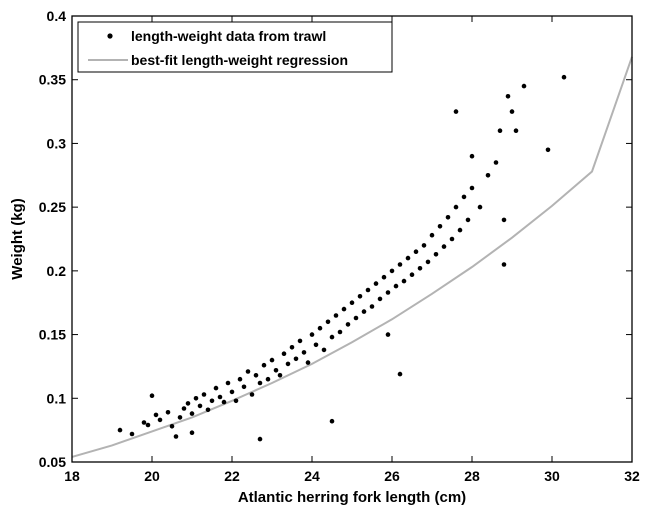 The image size is (649, 508). I want to click on y-tick-label: 0.2, so click(57, 271).